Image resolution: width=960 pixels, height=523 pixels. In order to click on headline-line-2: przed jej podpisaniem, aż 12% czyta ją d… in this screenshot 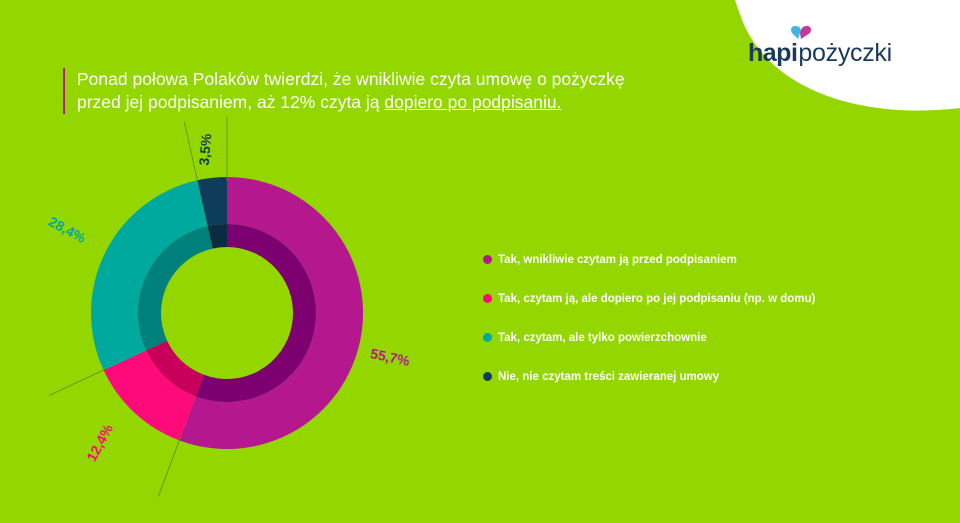, I will do `click(351, 102)`.